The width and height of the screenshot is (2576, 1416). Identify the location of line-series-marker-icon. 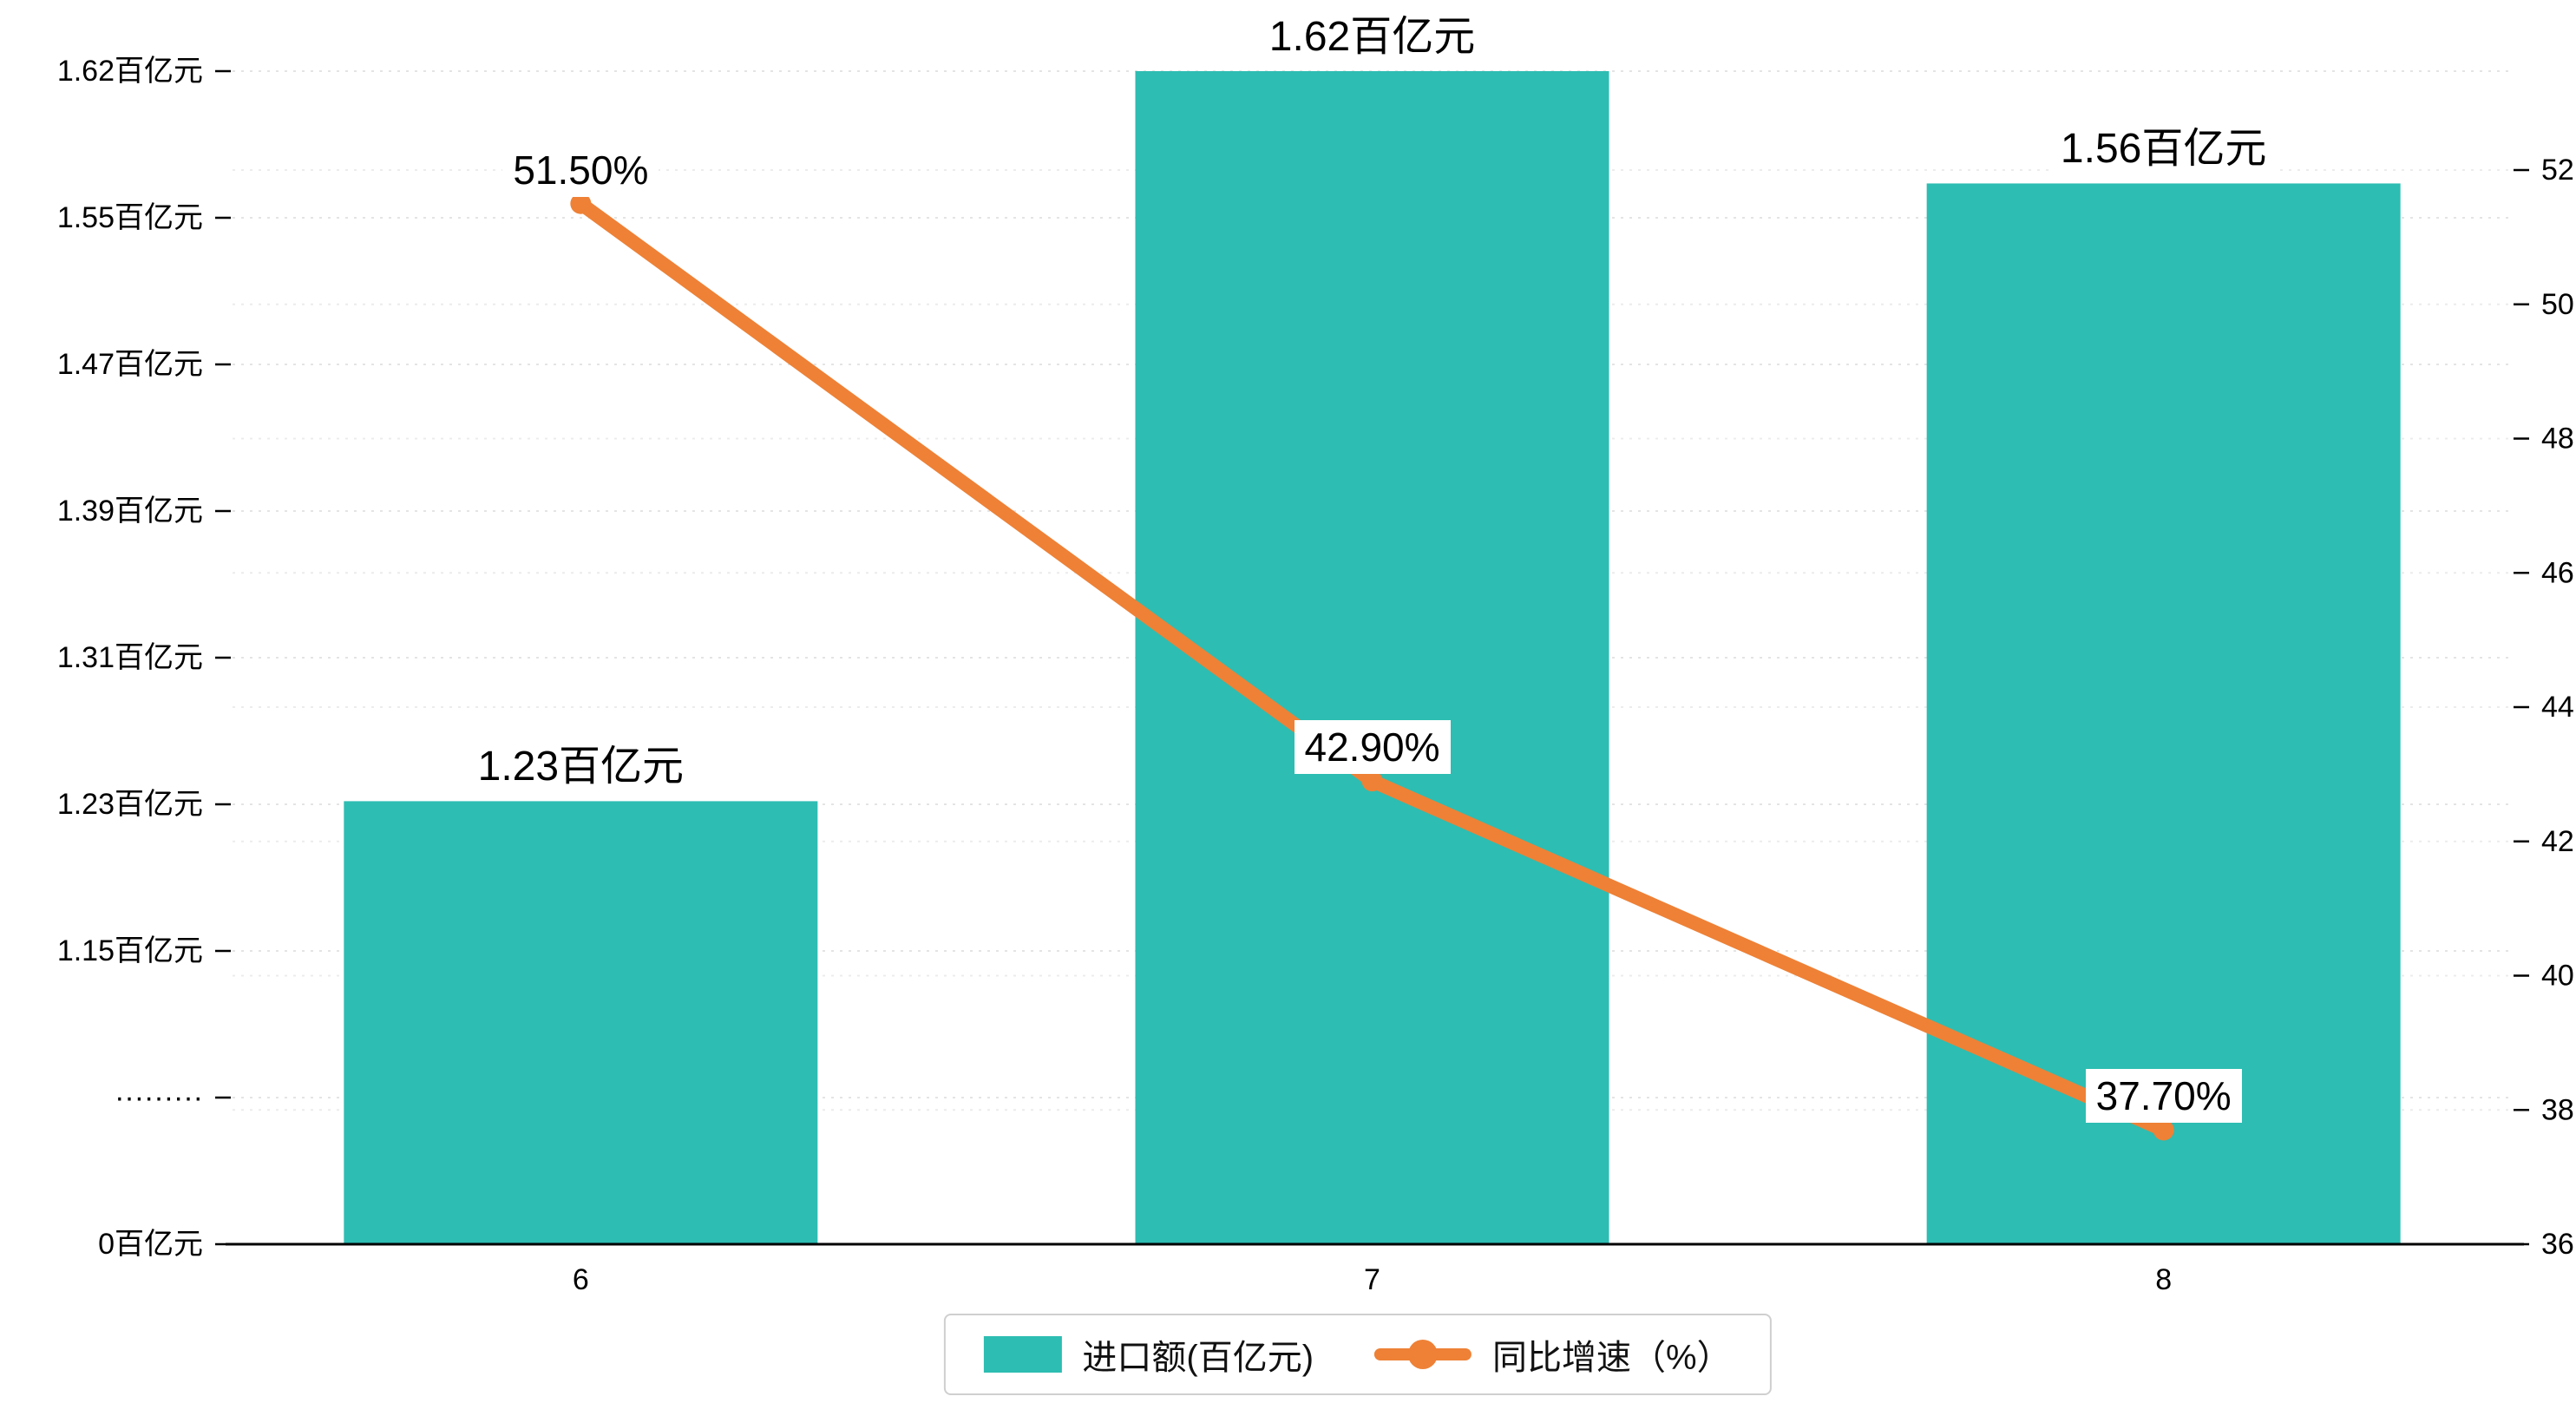
(1423, 1354).